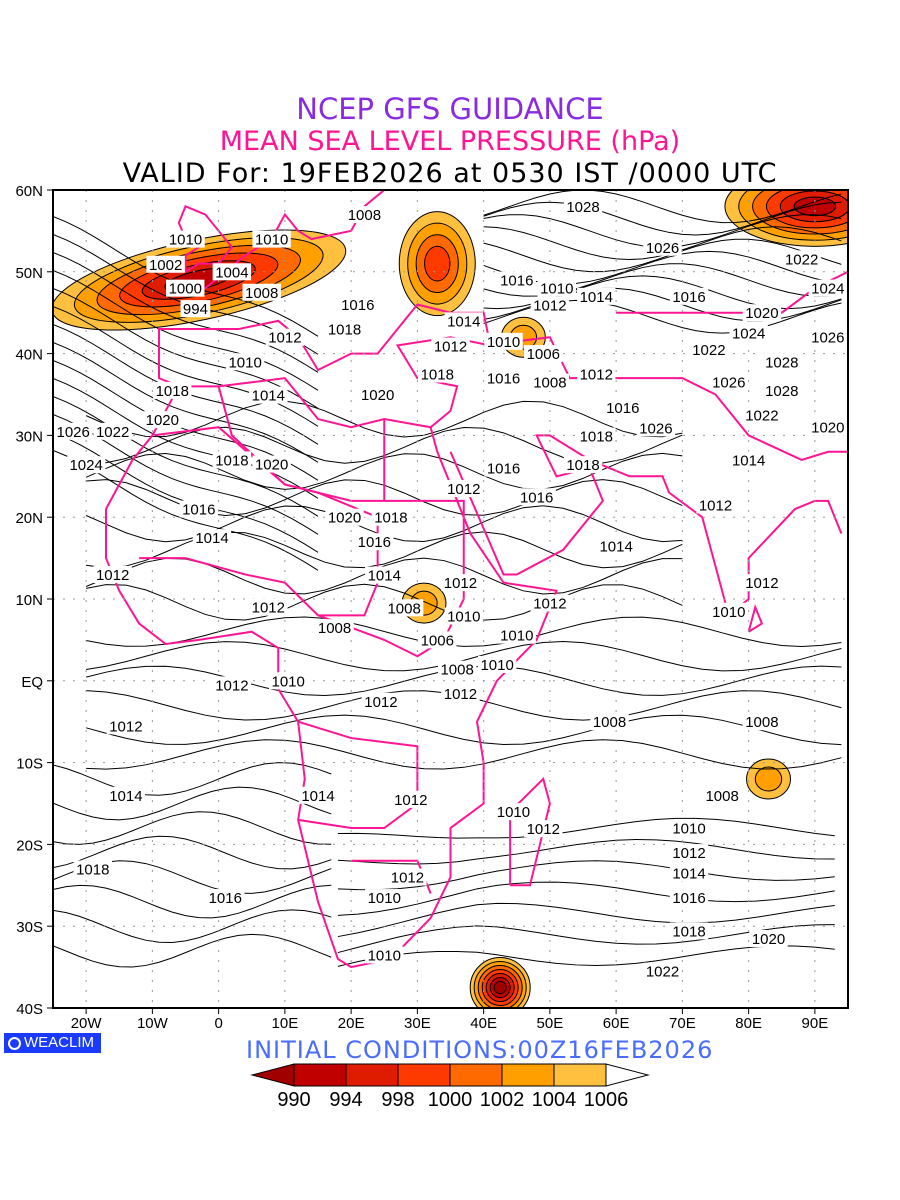 The image size is (900, 1200). I want to click on y-tick-label: 50N, so click(29, 273).